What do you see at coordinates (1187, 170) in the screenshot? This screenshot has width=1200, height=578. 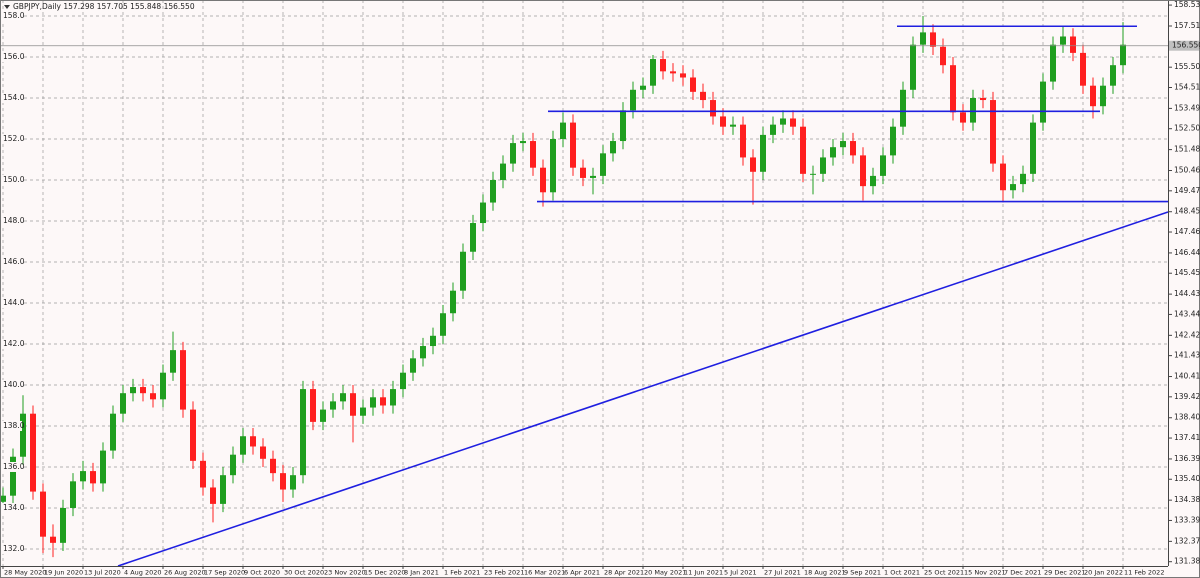 I see `y2-tick-label: 150.462` at bounding box center [1187, 170].